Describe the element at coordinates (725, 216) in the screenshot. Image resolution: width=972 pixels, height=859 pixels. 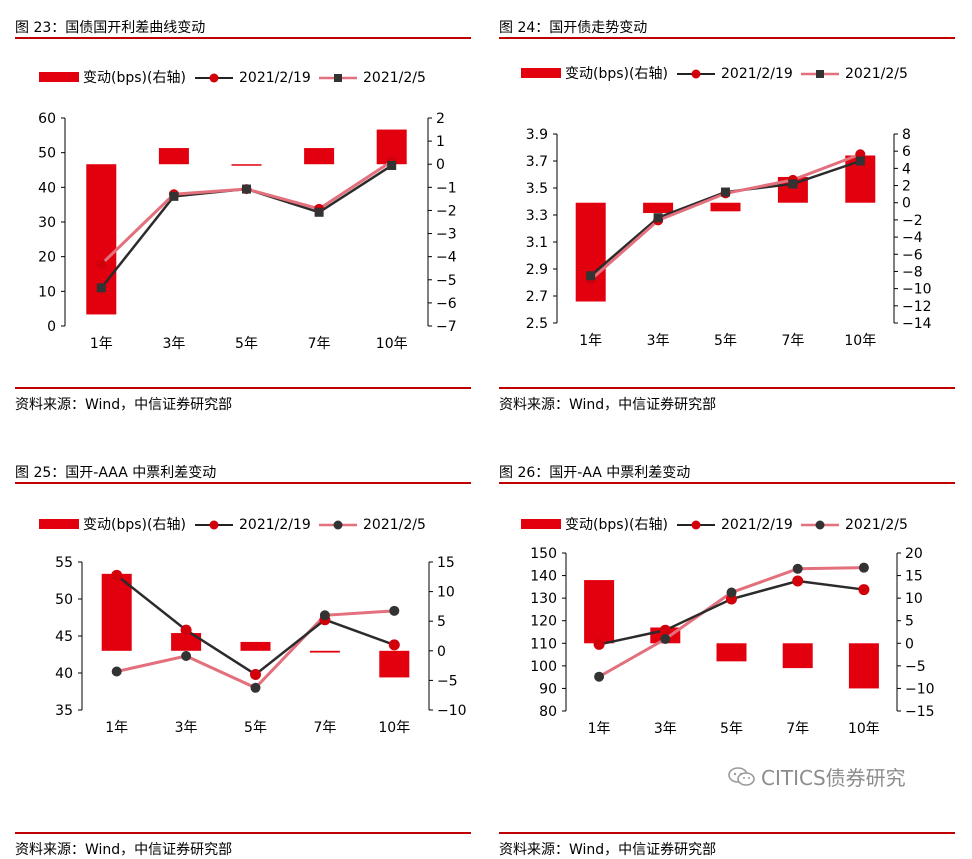
I see `series-line-a` at that location.